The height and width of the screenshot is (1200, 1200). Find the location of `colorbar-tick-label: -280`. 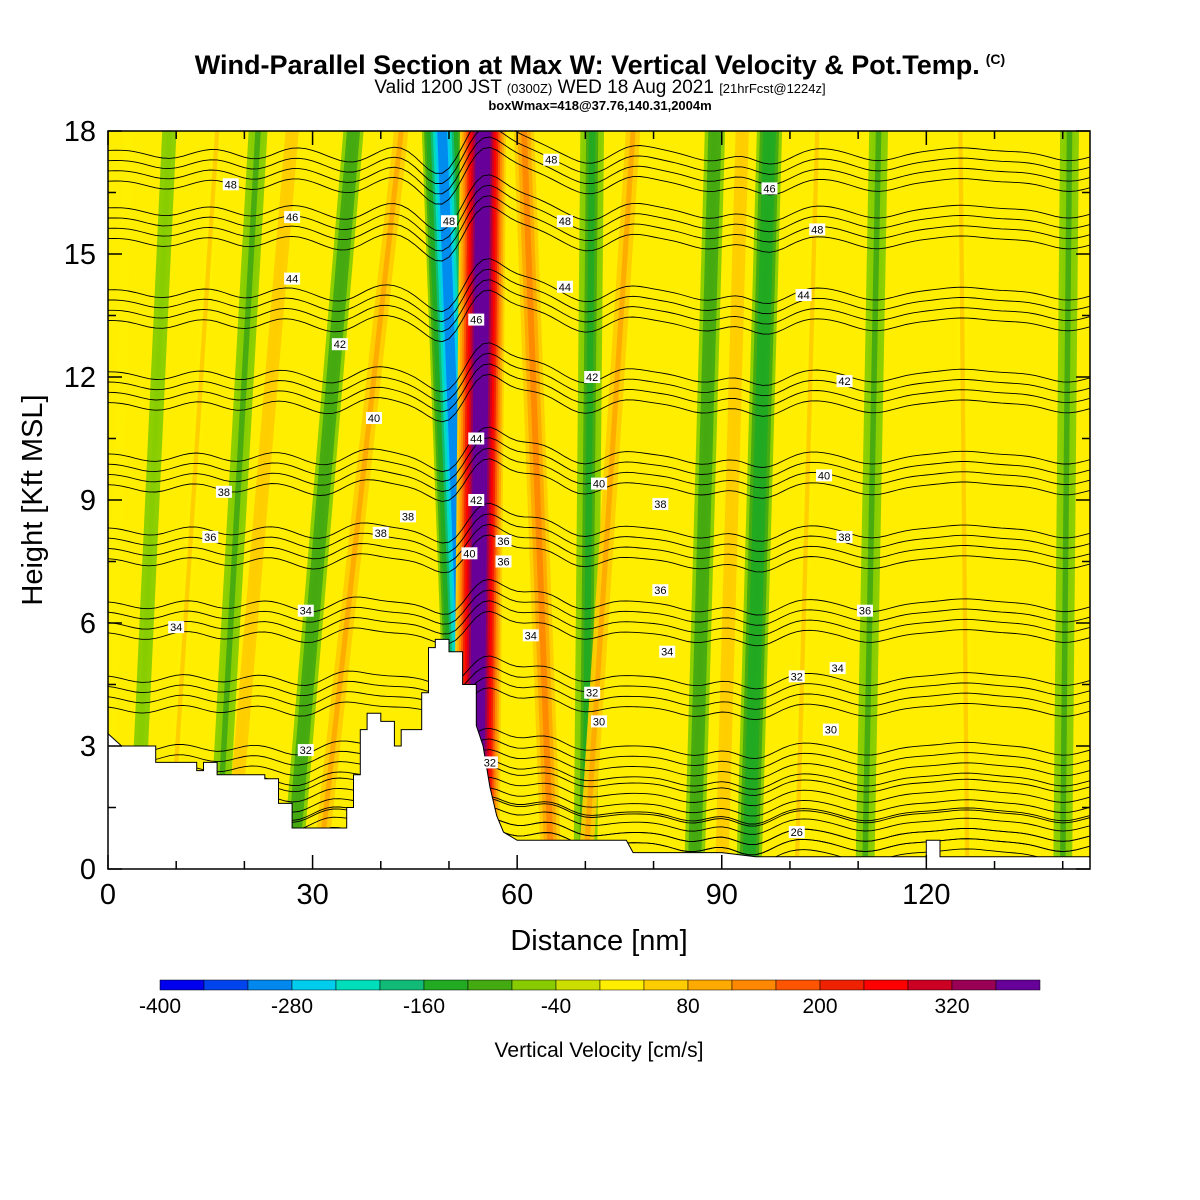

colorbar-tick-label: -280 is located at coordinates (292, 1006).